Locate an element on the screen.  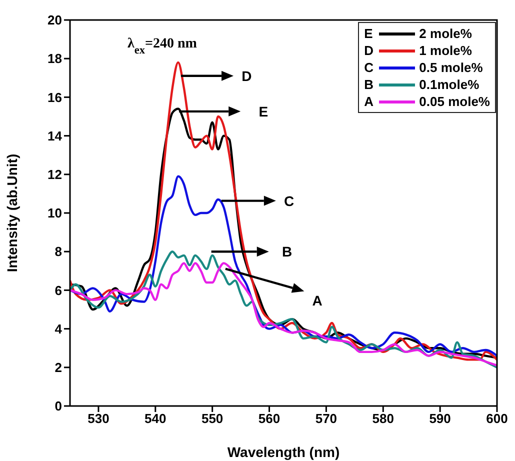
legend-label: 2 mole% is located at coordinates (445, 33).